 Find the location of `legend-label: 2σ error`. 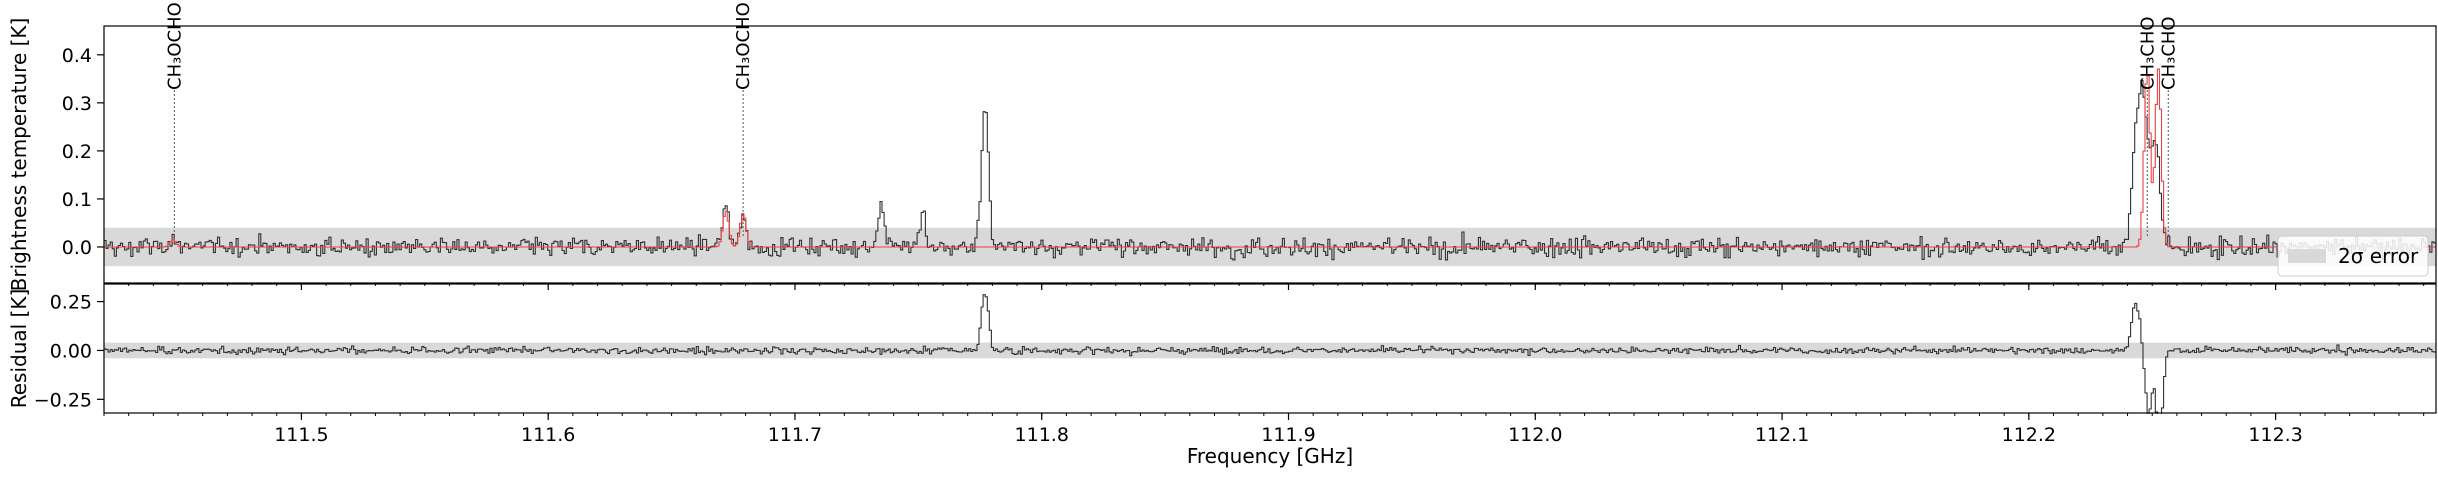

legend-label: 2σ error is located at coordinates (2378, 256).